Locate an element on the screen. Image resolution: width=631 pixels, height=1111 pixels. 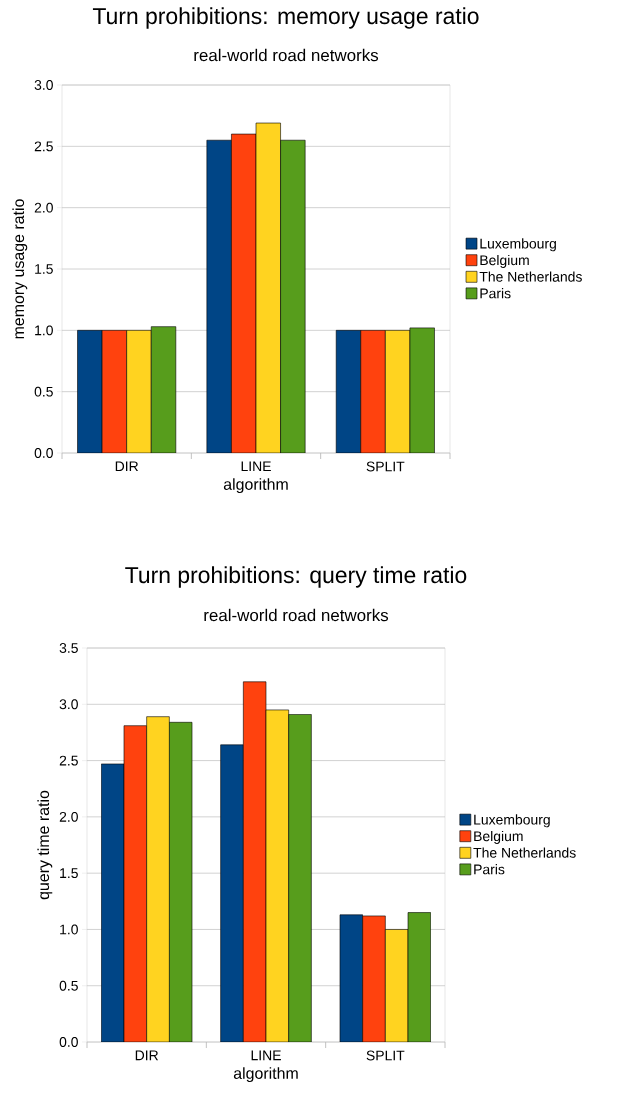
y-tick-label: 3.5 is located at coordinates (68, 648).